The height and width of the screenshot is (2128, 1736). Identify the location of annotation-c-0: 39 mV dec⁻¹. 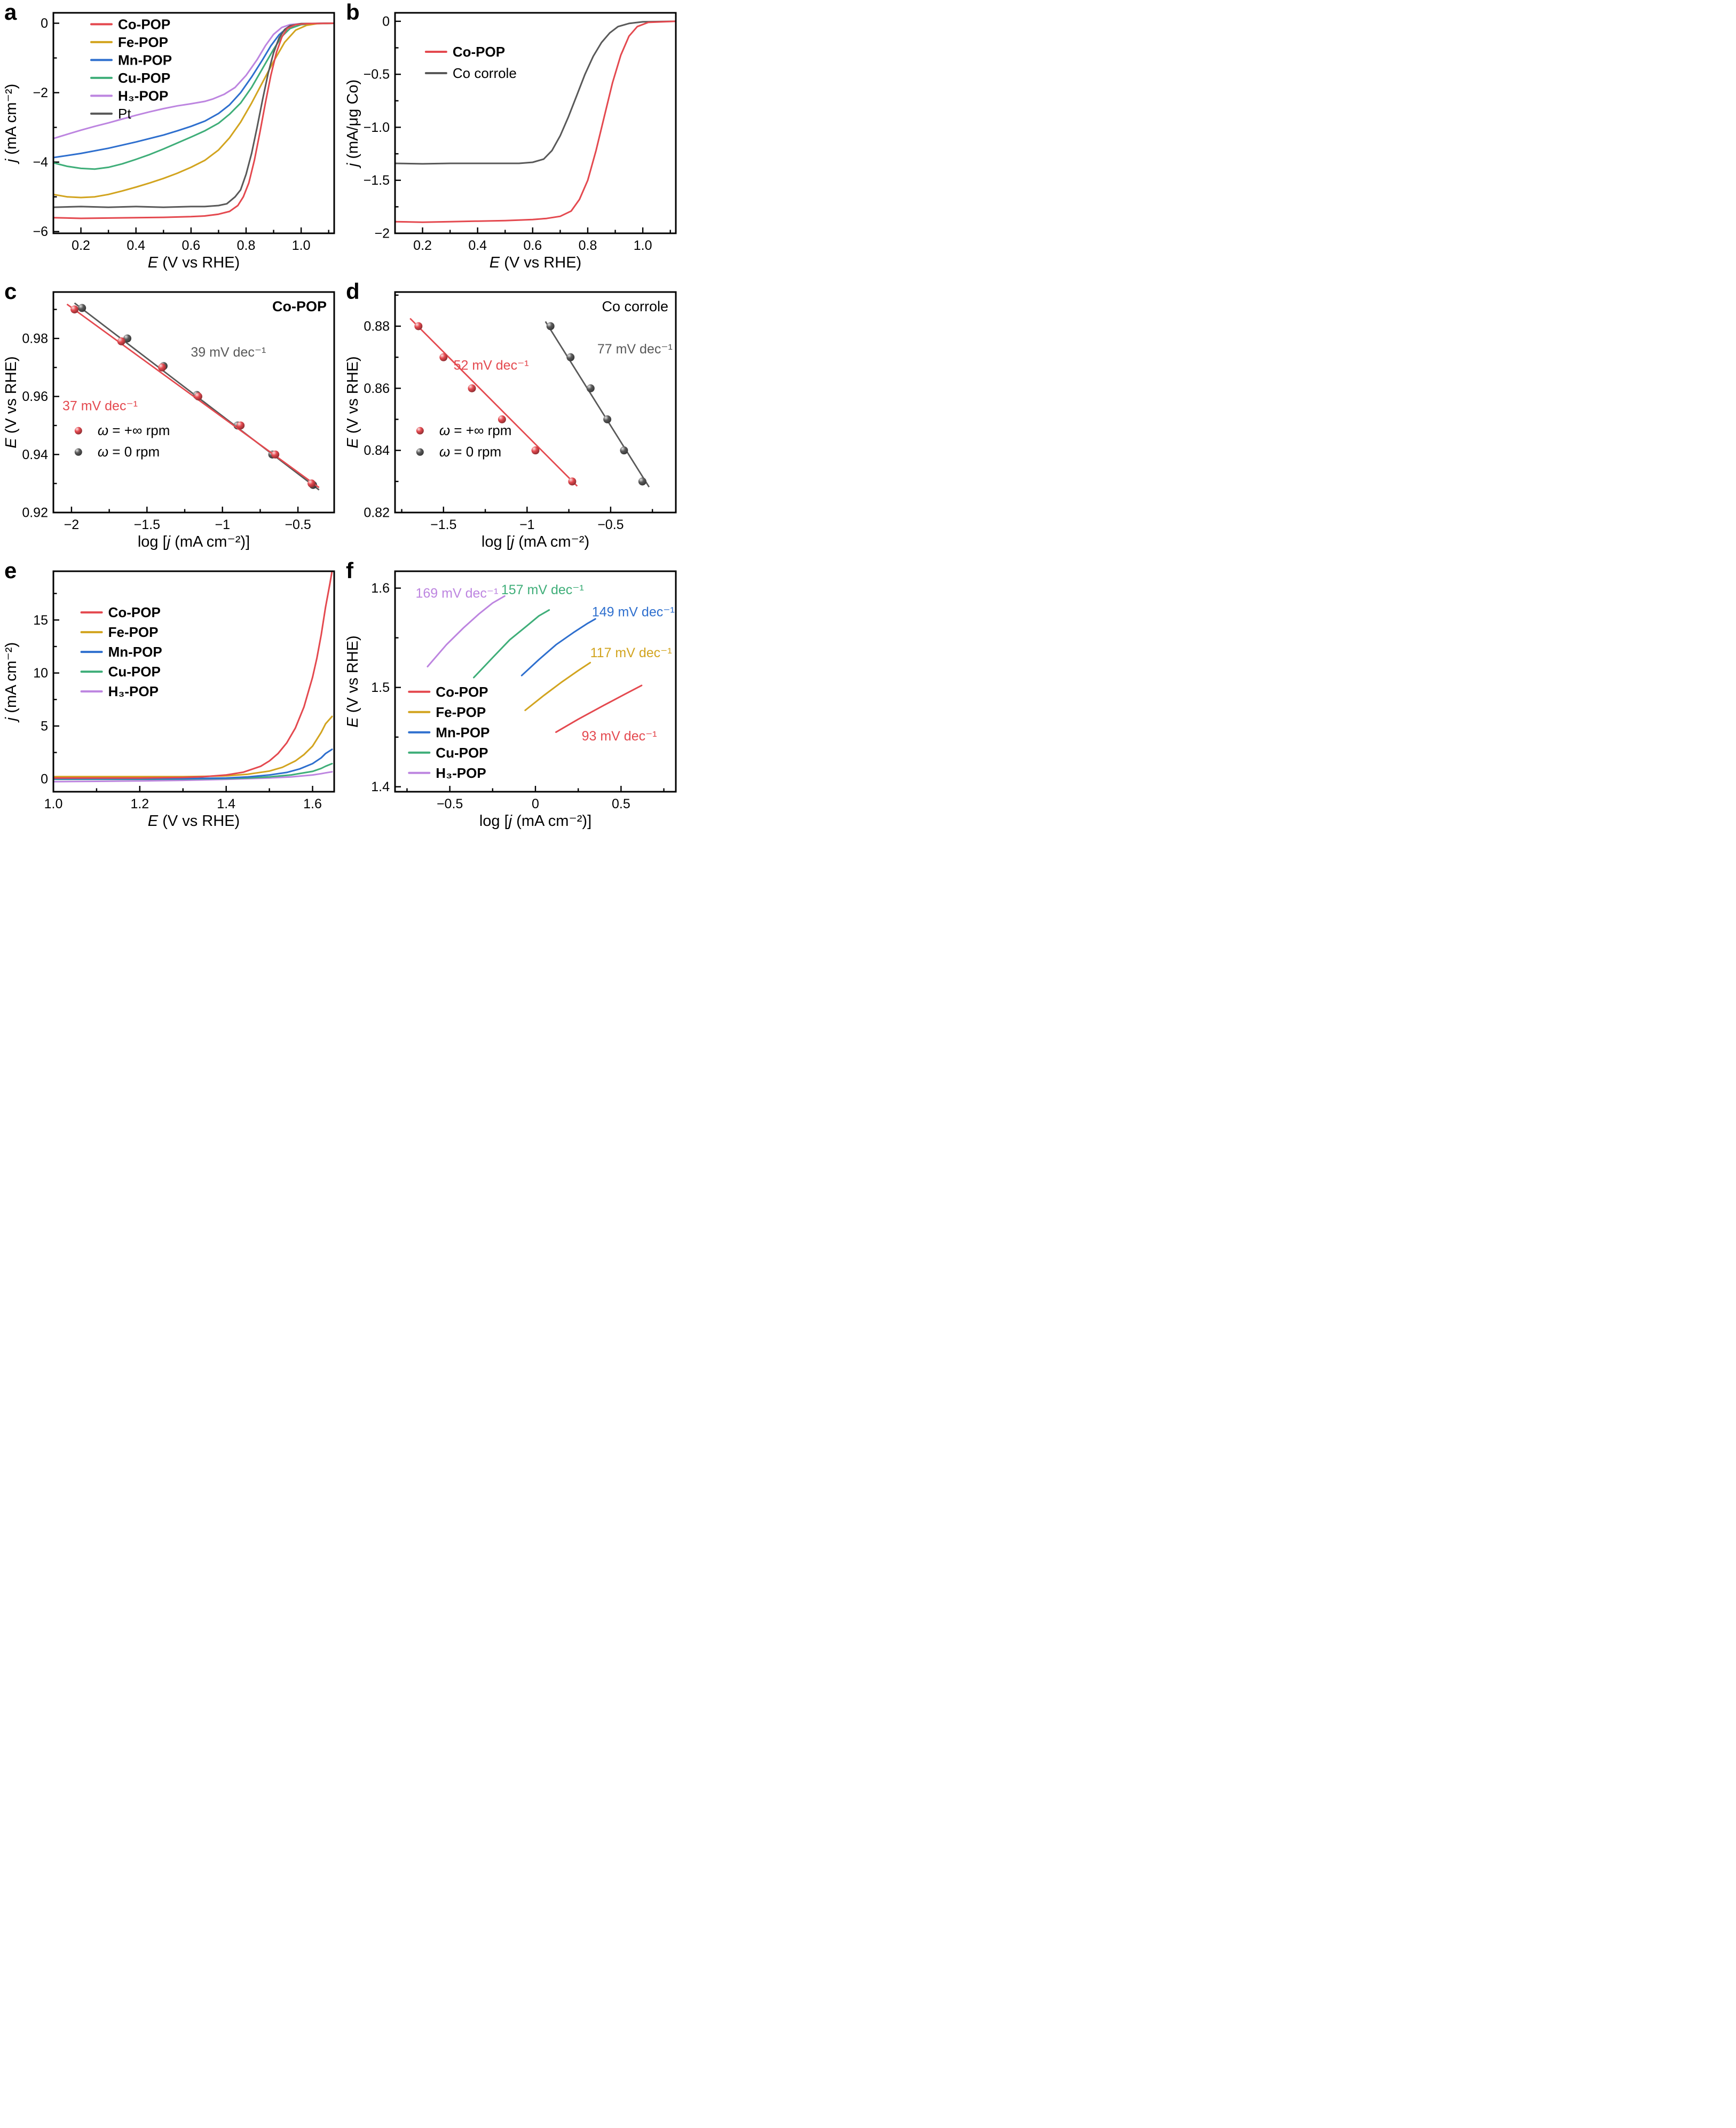
(228, 352).